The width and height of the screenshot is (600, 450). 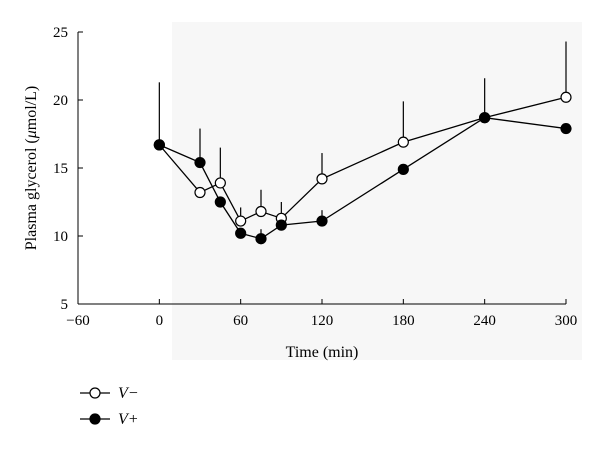 I want to click on y-tick-label: 10, so click(x=60, y=237).